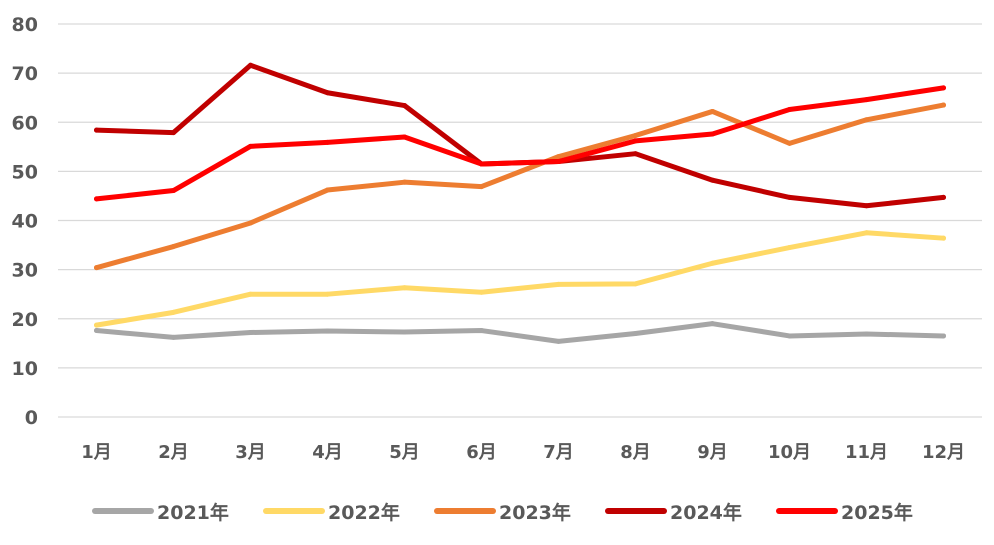 The image size is (994, 545). I want to click on legend-item: 2024年, so click(673, 512).